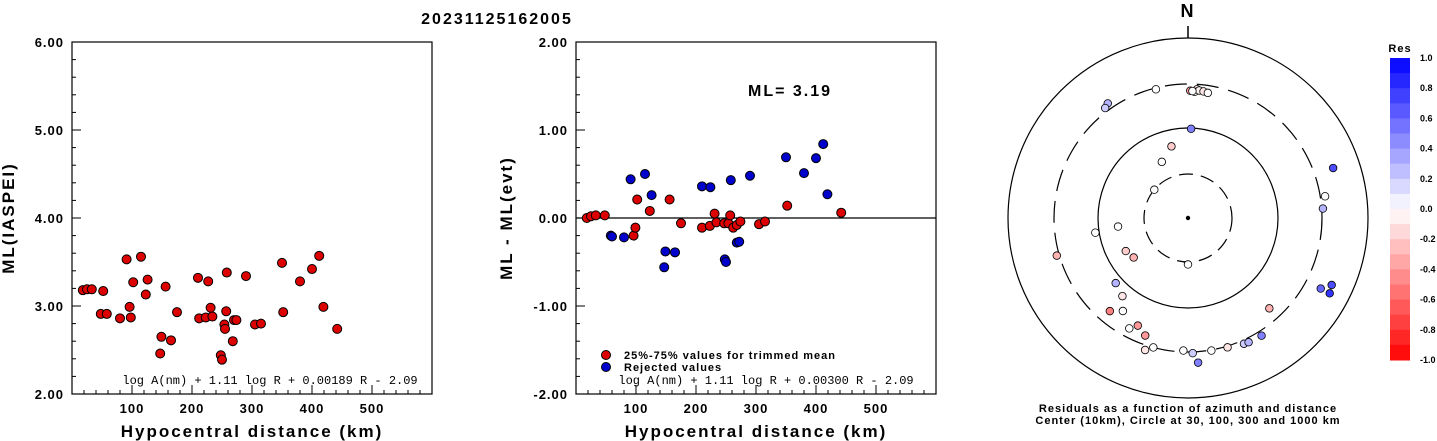 This screenshot has width=1437, height=441. I want to click on colorbar-label: 0.6, so click(1426, 118).